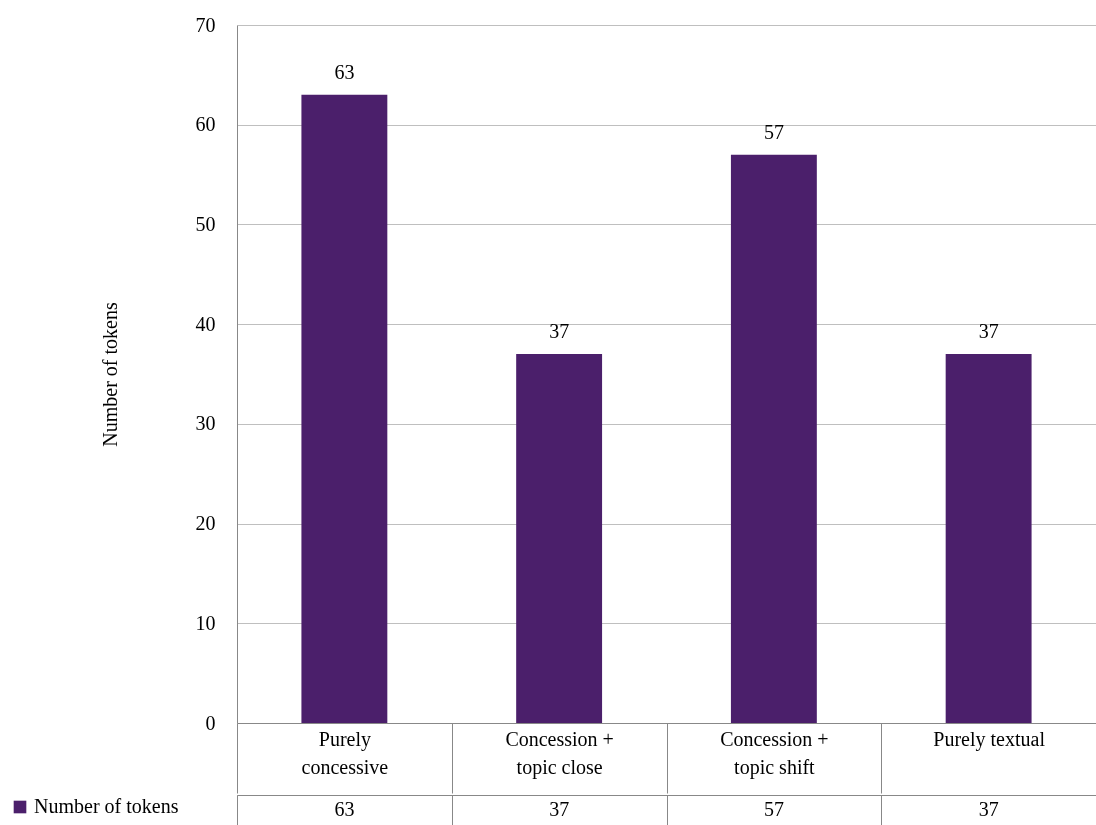 This screenshot has width=1096, height=825. Describe the element at coordinates (205, 124) in the screenshot. I see `y-tick-label: 60` at that location.